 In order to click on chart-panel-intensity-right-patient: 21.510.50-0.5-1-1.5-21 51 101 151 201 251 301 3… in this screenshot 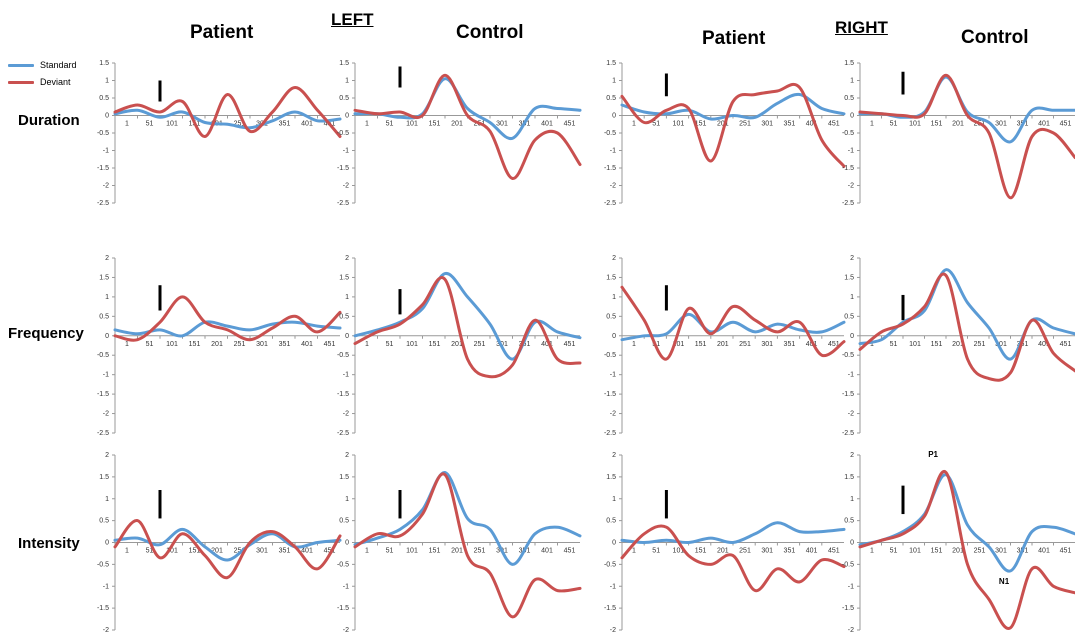, I will do `click(725, 543)`.